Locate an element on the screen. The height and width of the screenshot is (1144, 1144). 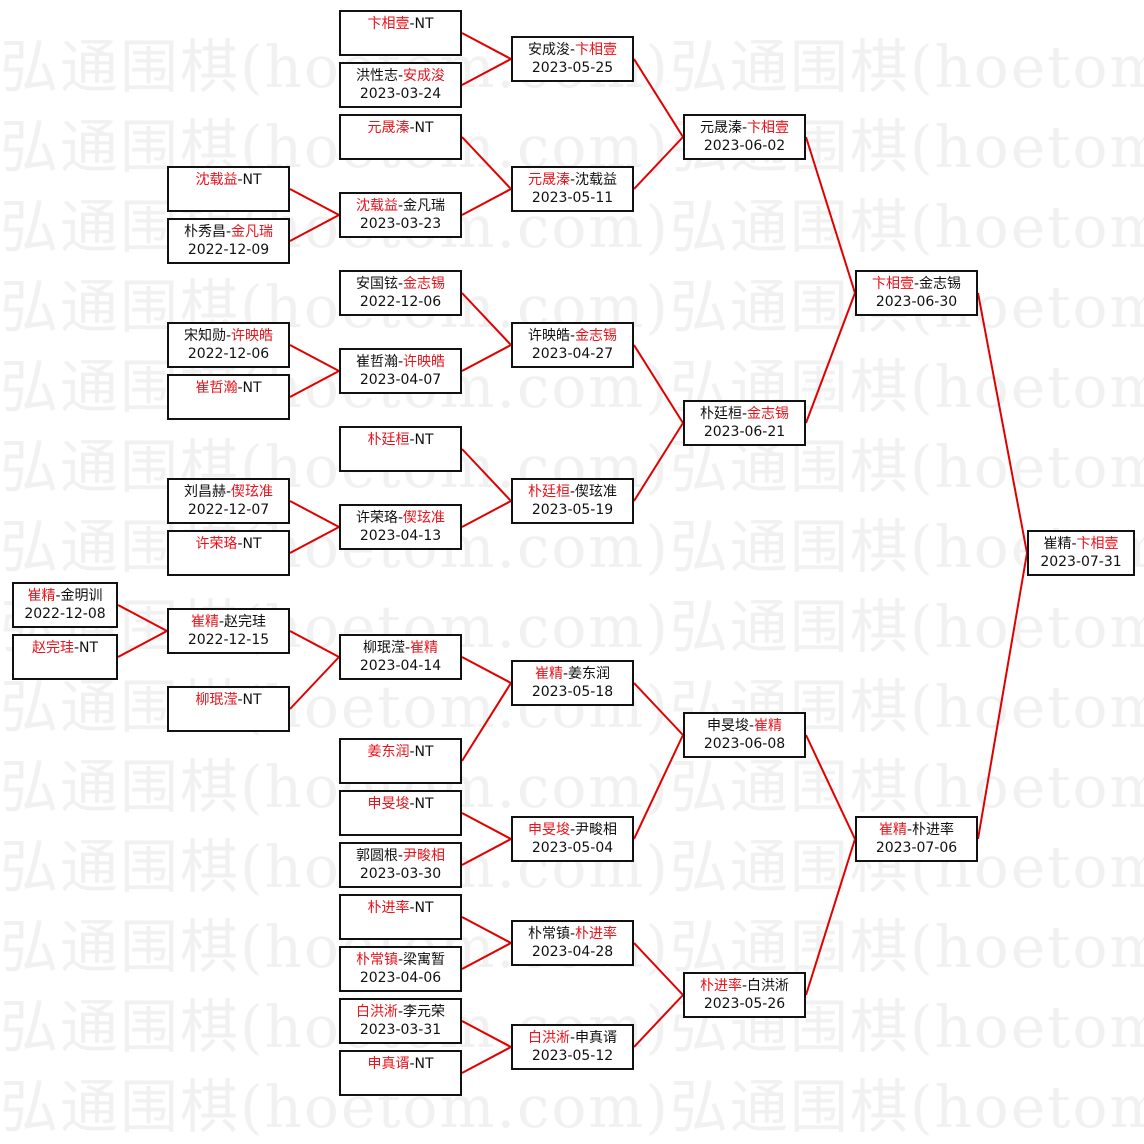
player-2: 崔精 is located at coordinates (768, 726).